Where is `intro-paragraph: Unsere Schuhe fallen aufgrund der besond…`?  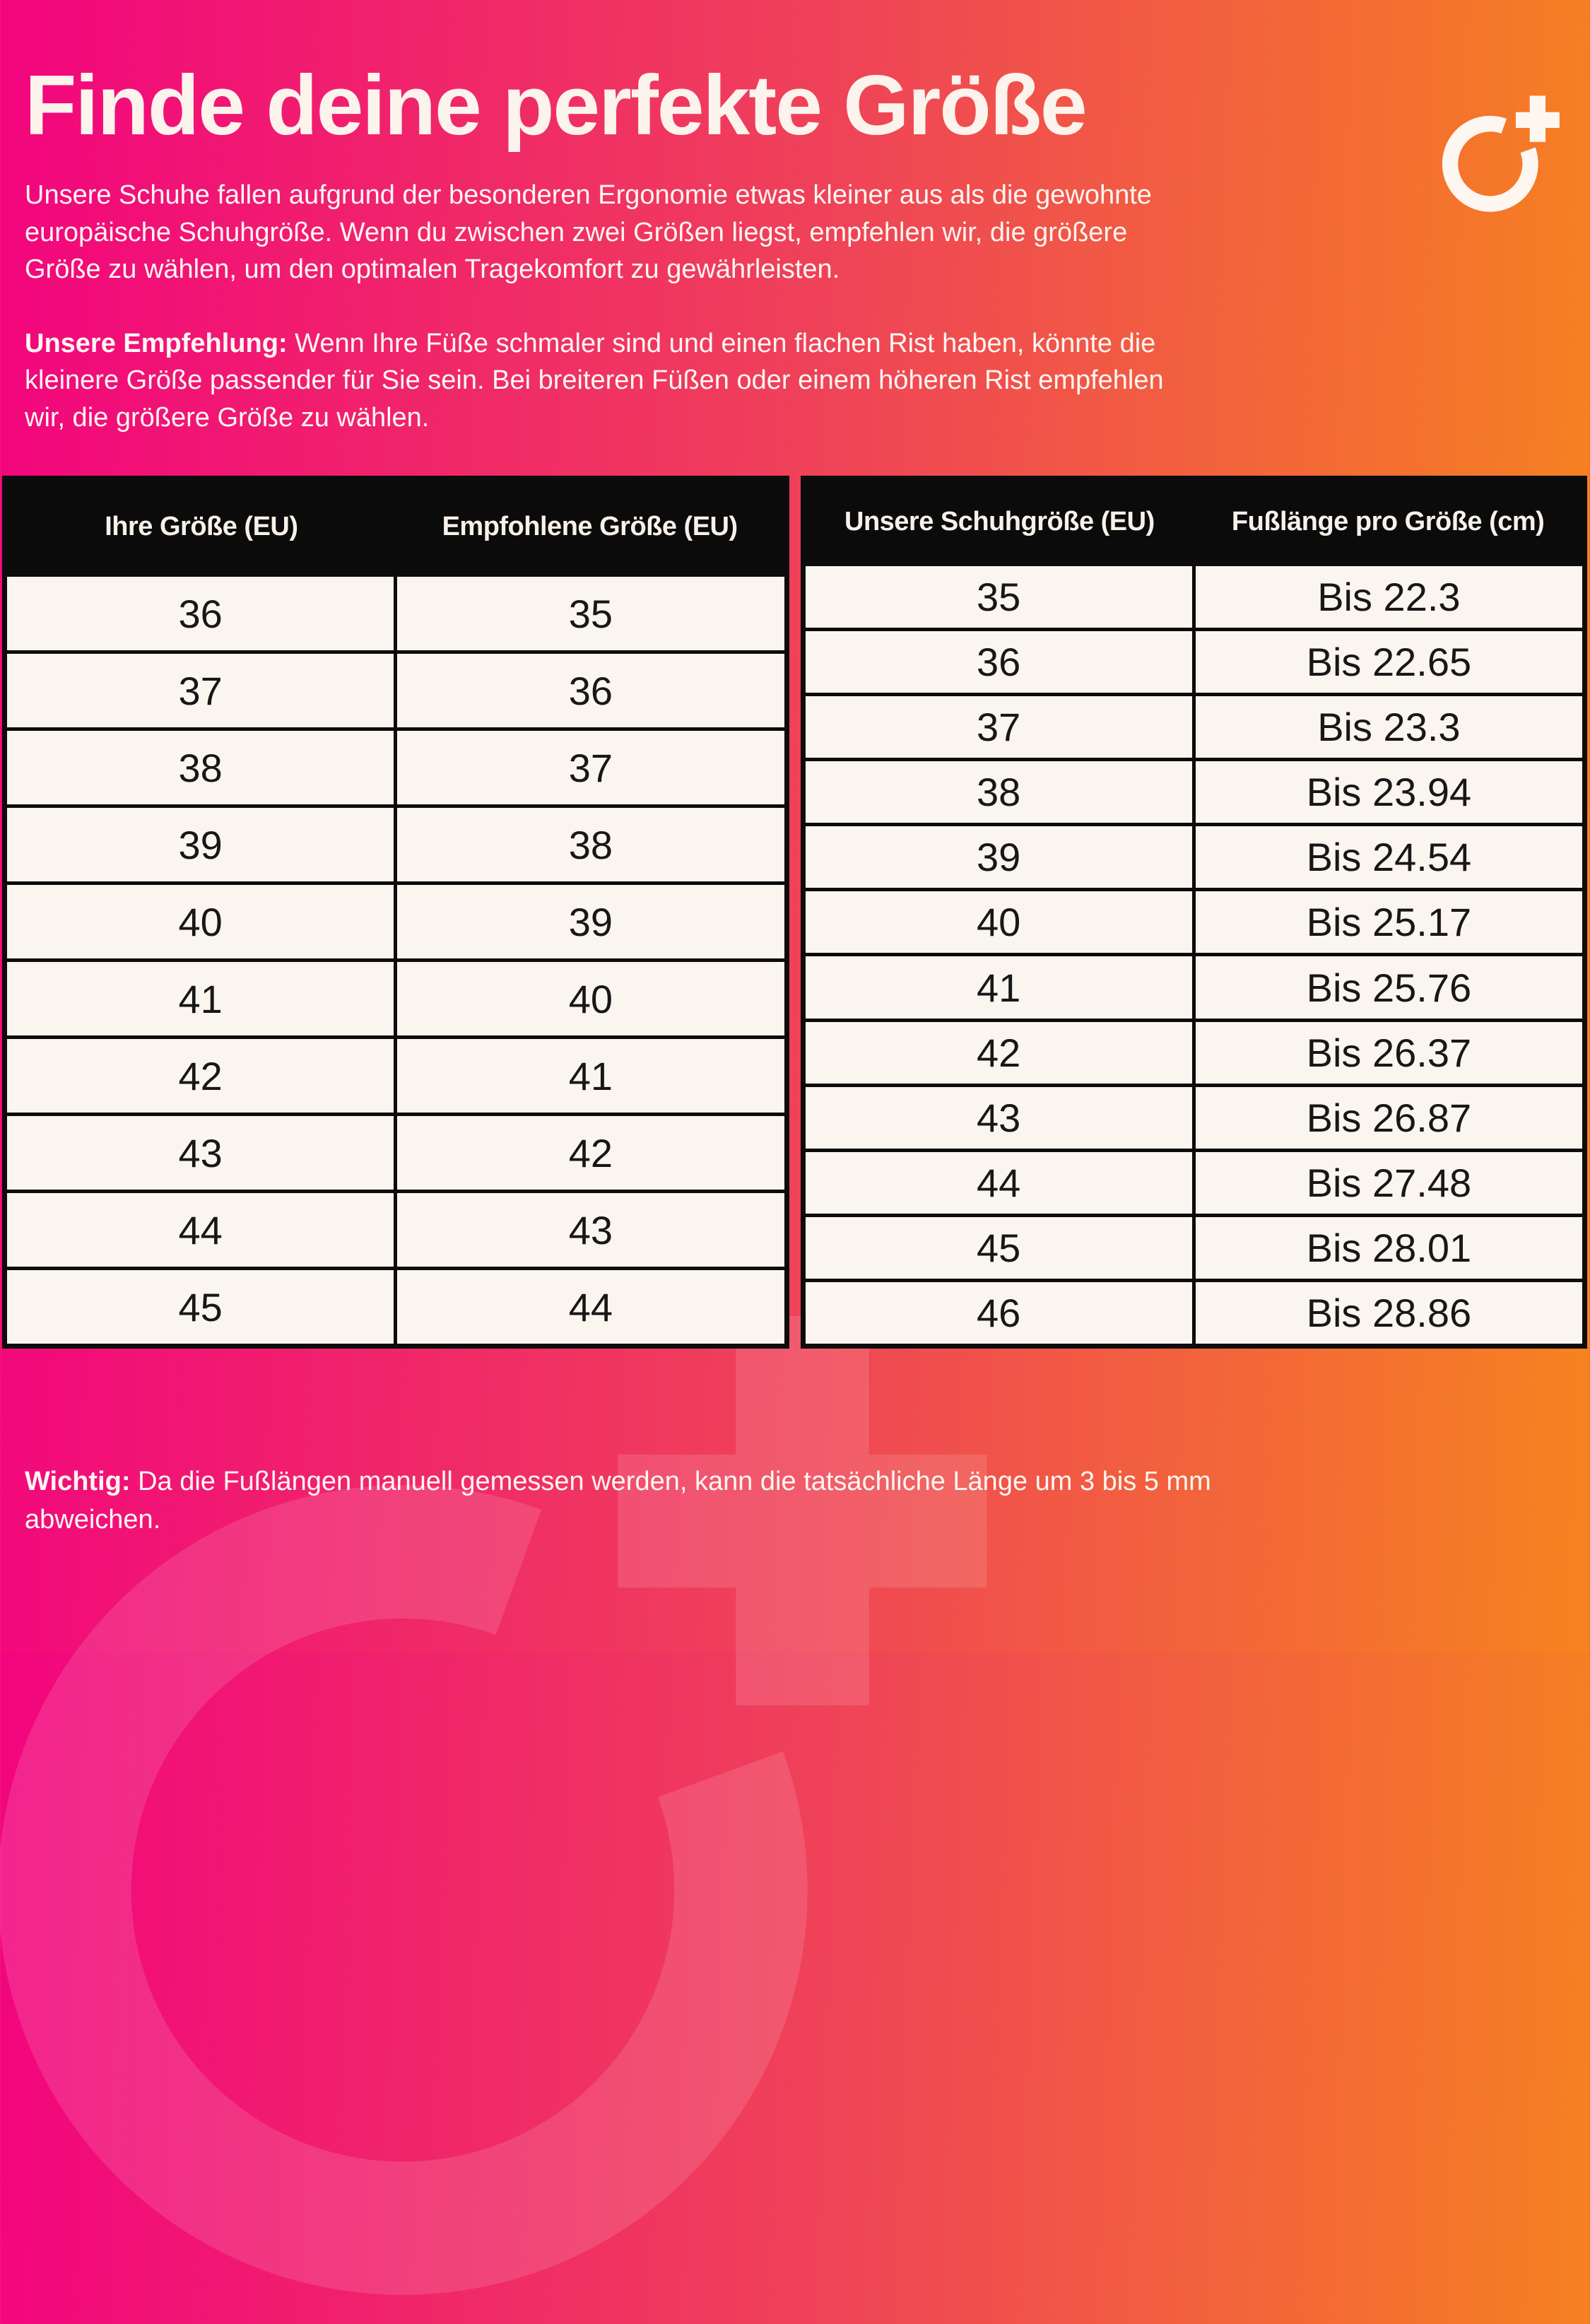
intro-paragraph: Unsere Schuhe fallen aufgrund der besond… is located at coordinates (588, 232).